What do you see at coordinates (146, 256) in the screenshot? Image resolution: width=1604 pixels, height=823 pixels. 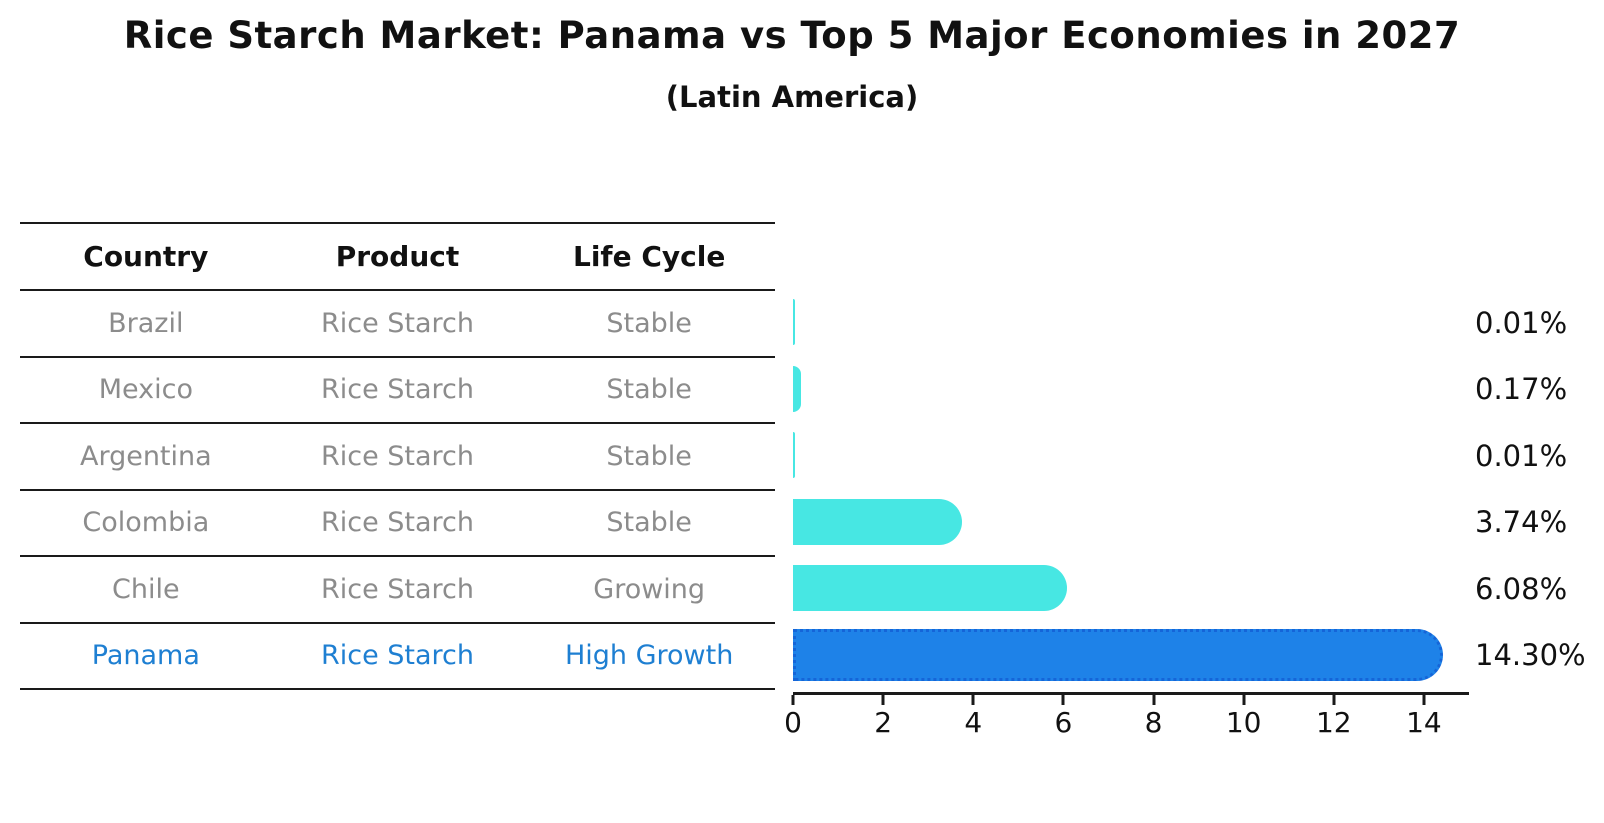 I see `column-header-country: Country` at bounding box center [146, 256].